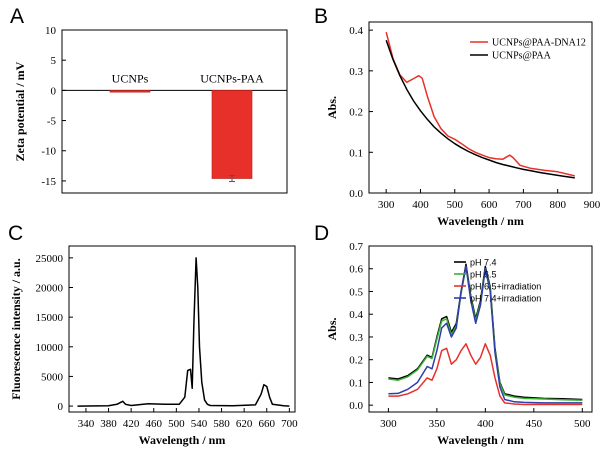  Describe the element at coordinates (582, 424) in the screenshot. I see `x-tick-label-d: 500` at that location.